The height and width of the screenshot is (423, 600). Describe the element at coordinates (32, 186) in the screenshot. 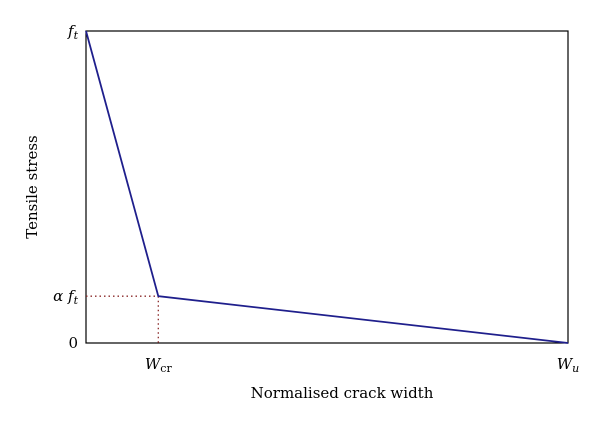

I see `y-axis-title: Tensile stress` at that location.